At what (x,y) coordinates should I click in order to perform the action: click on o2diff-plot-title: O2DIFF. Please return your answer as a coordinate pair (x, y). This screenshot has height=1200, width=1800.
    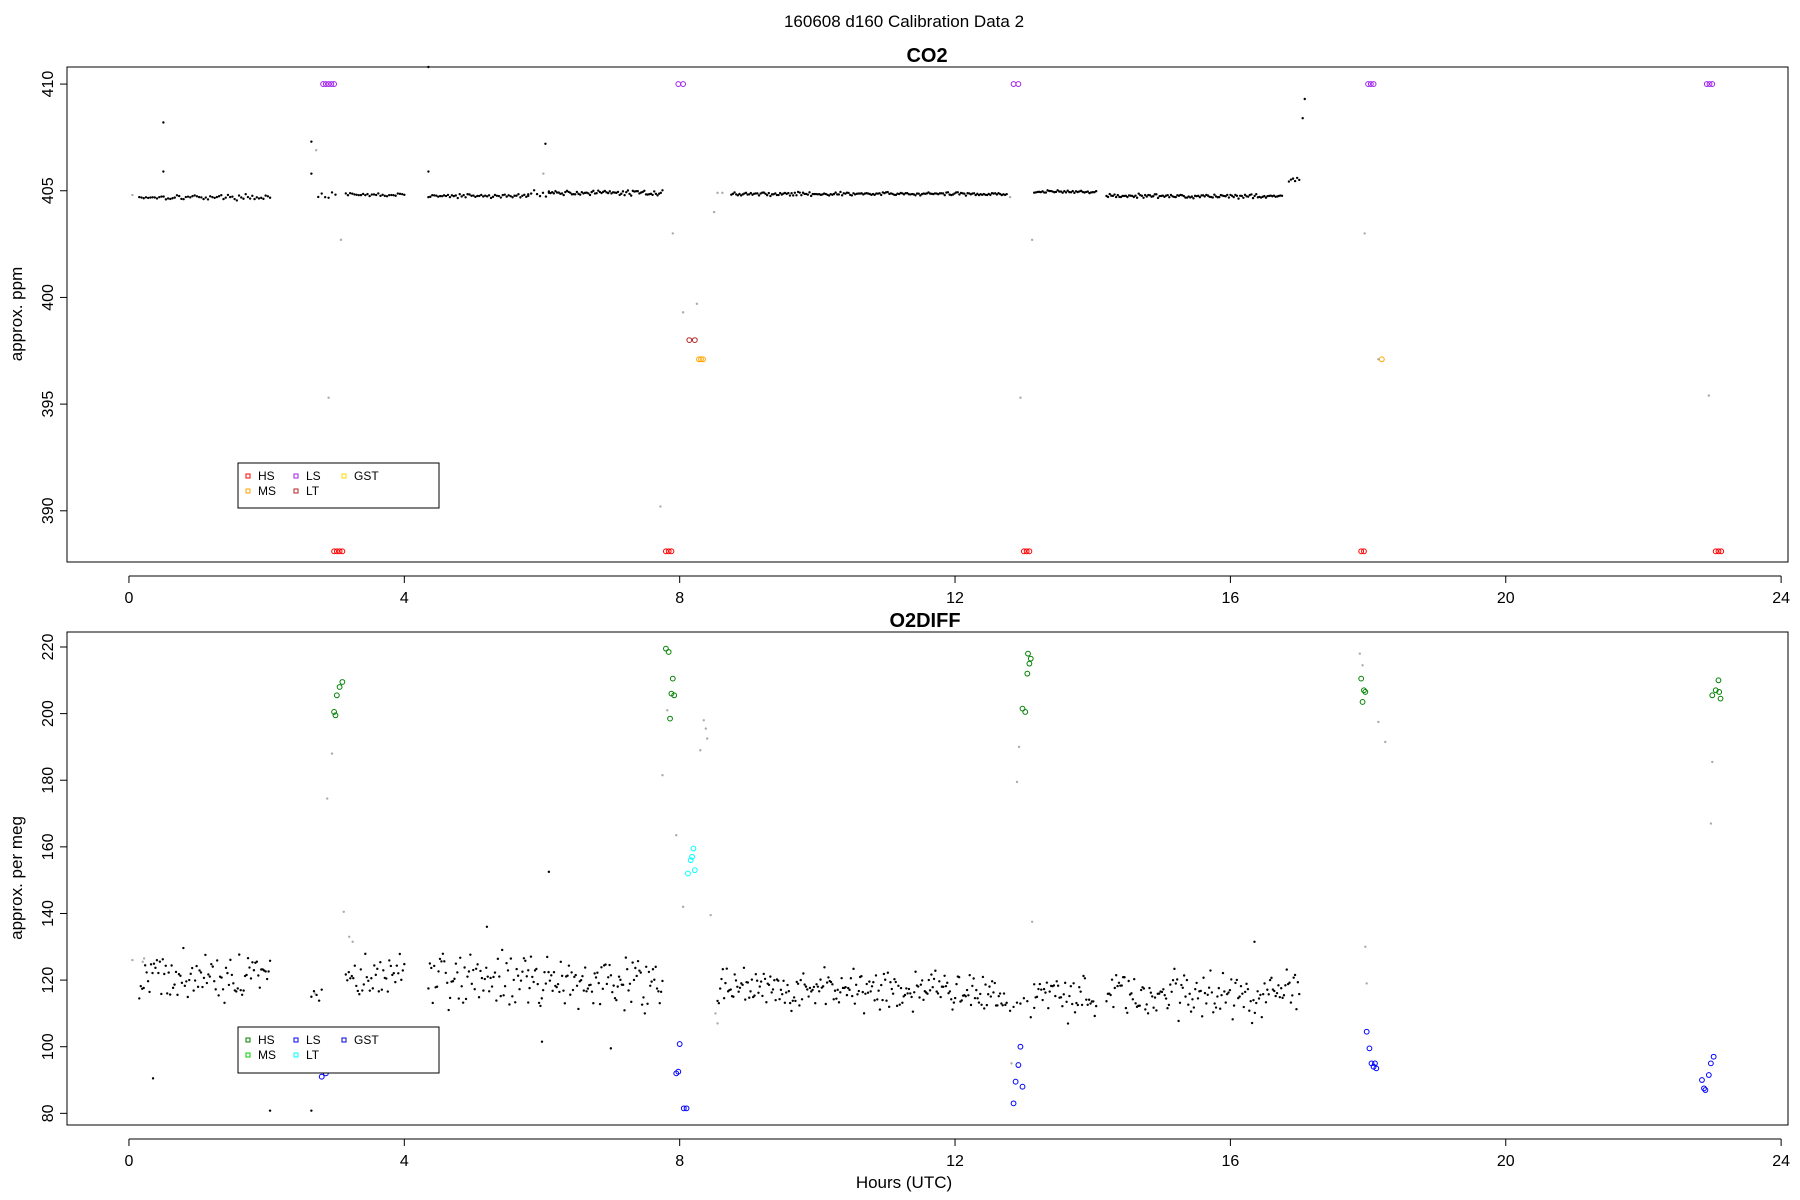
    Looking at the image, I should click on (924, 621).